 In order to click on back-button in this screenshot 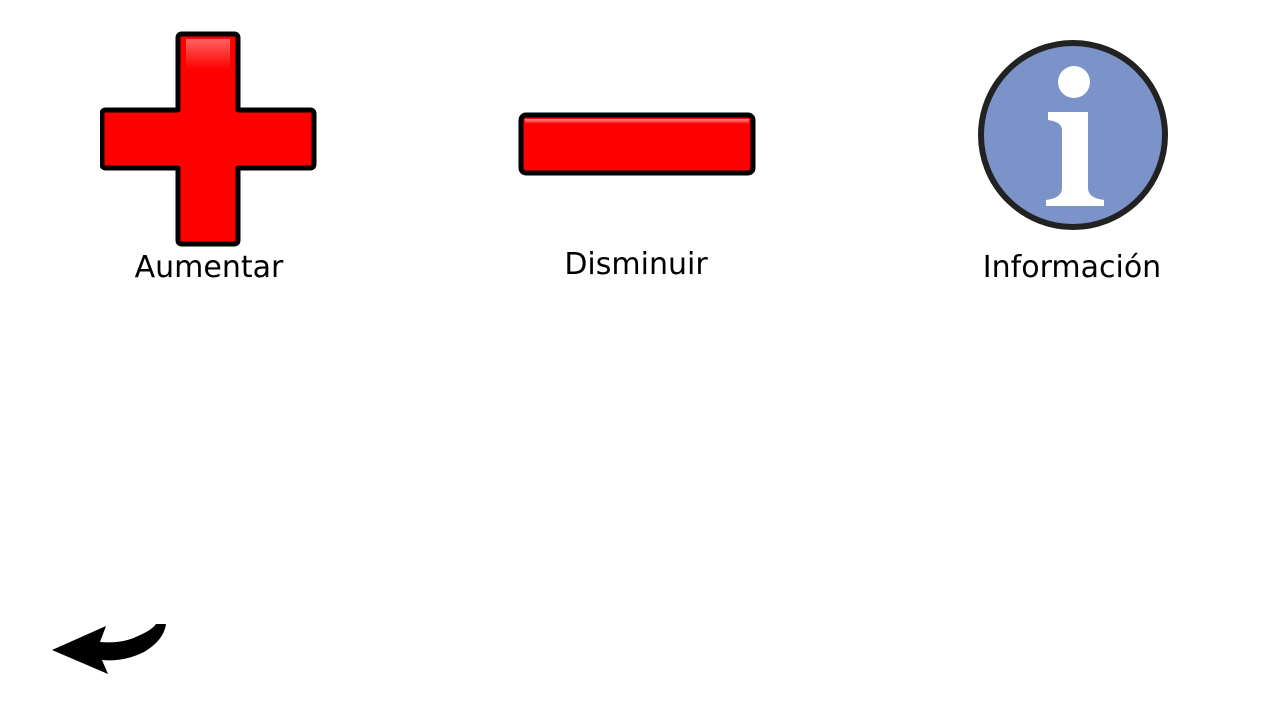, I will do `click(110, 648)`.